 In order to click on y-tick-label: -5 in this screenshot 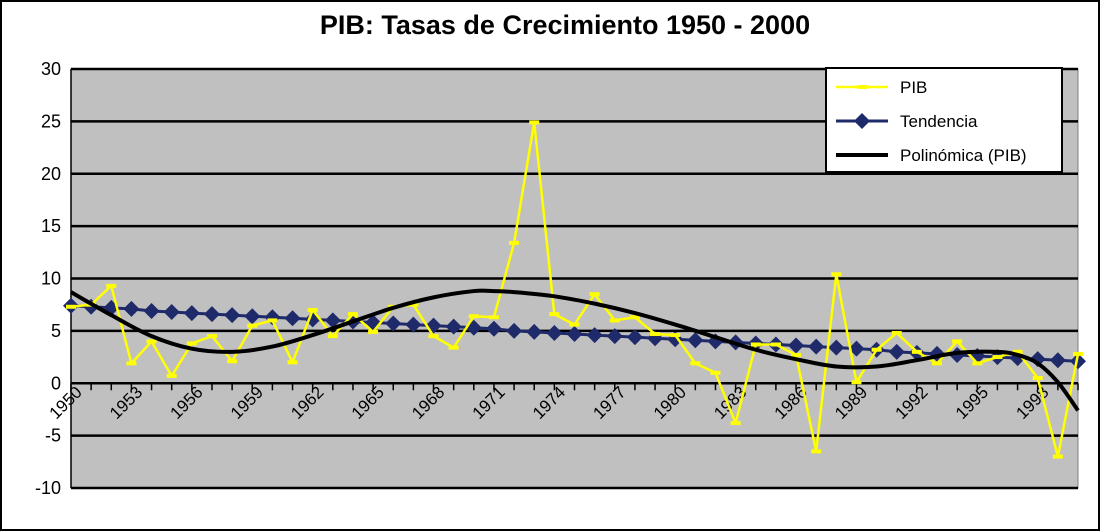, I will do `click(53, 436)`.